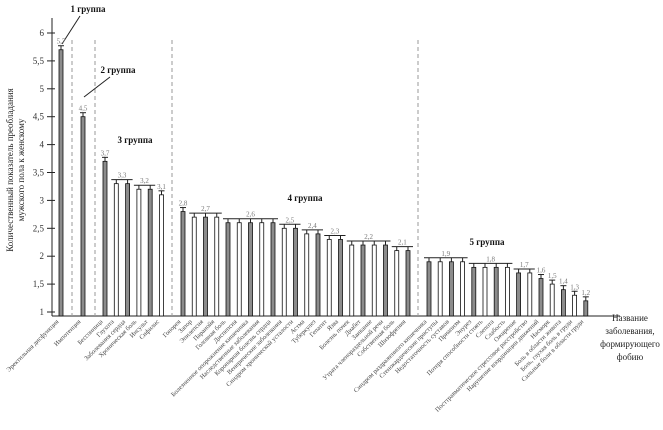  I want to click on y-tick-label: 6, so click(42, 33).